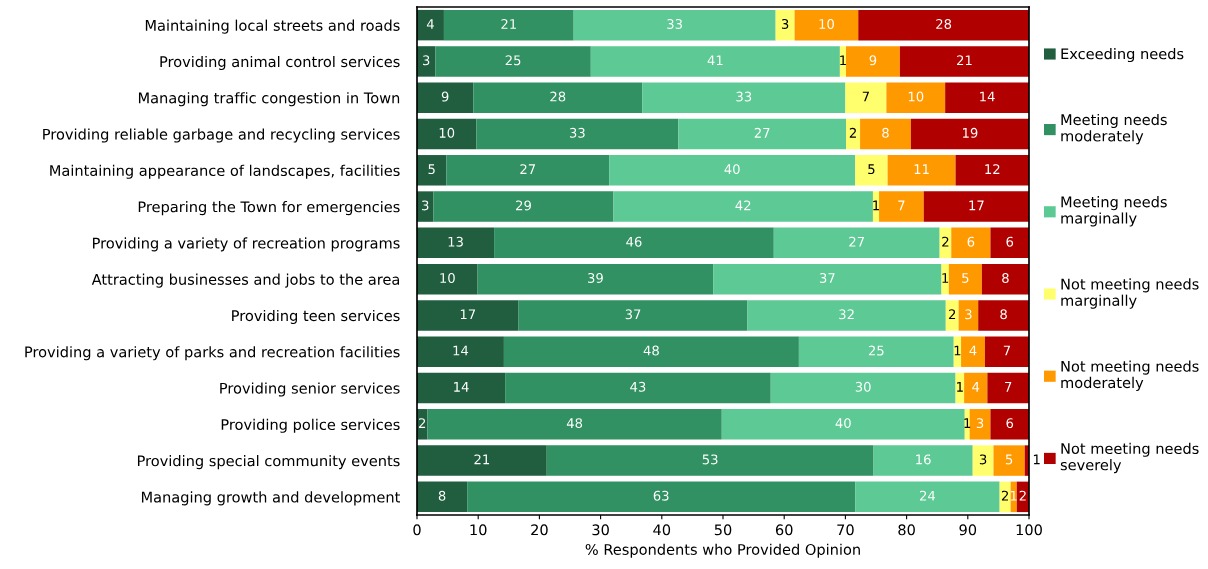  Describe the element at coordinates (221, 135) in the screenshot. I see `y-tick-label: Providing reliable garbage and recycling services` at that location.